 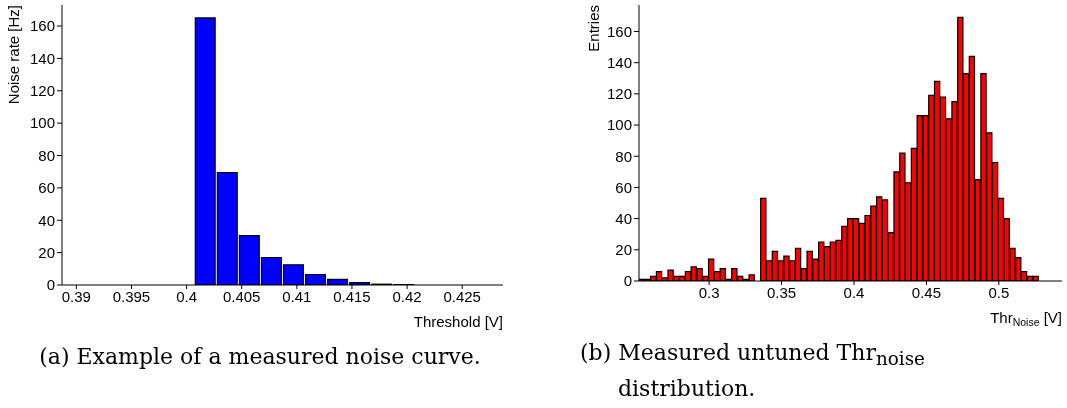 What do you see at coordinates (407, 296) in the screenshot?
I see `x-tick-label: 0.42` at bounding box center [407, 296].